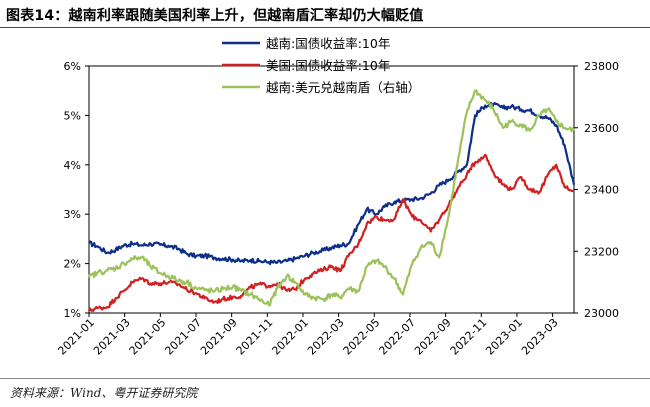  What do you see at coordinates (290, 337) in the screenshot?
I see `x-axis-tick-label: 2022-01` at bounding box center [290, 337].